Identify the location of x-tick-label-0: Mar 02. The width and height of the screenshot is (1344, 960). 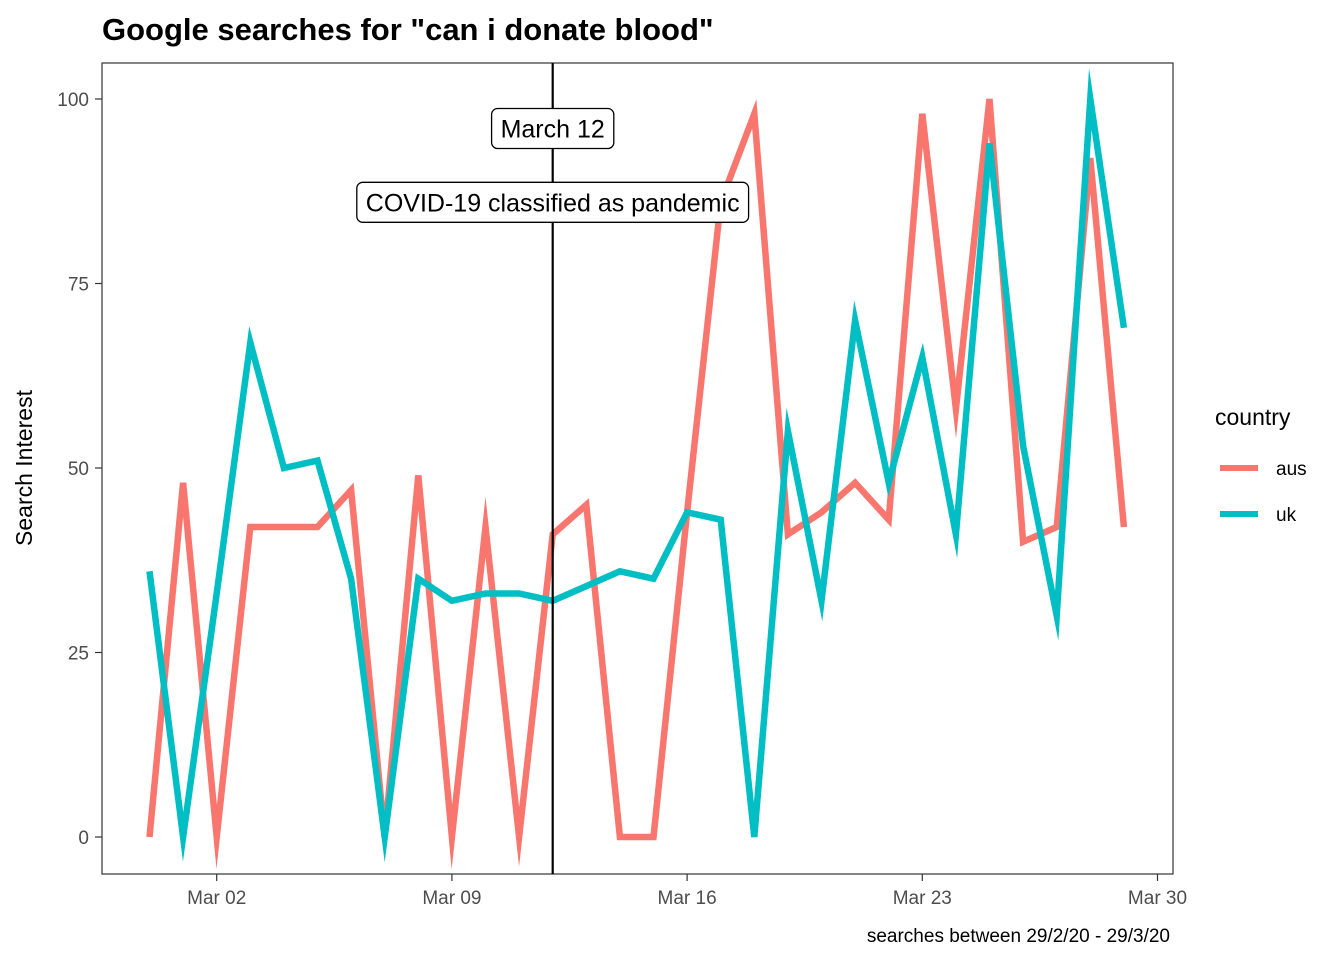
(216, 898).